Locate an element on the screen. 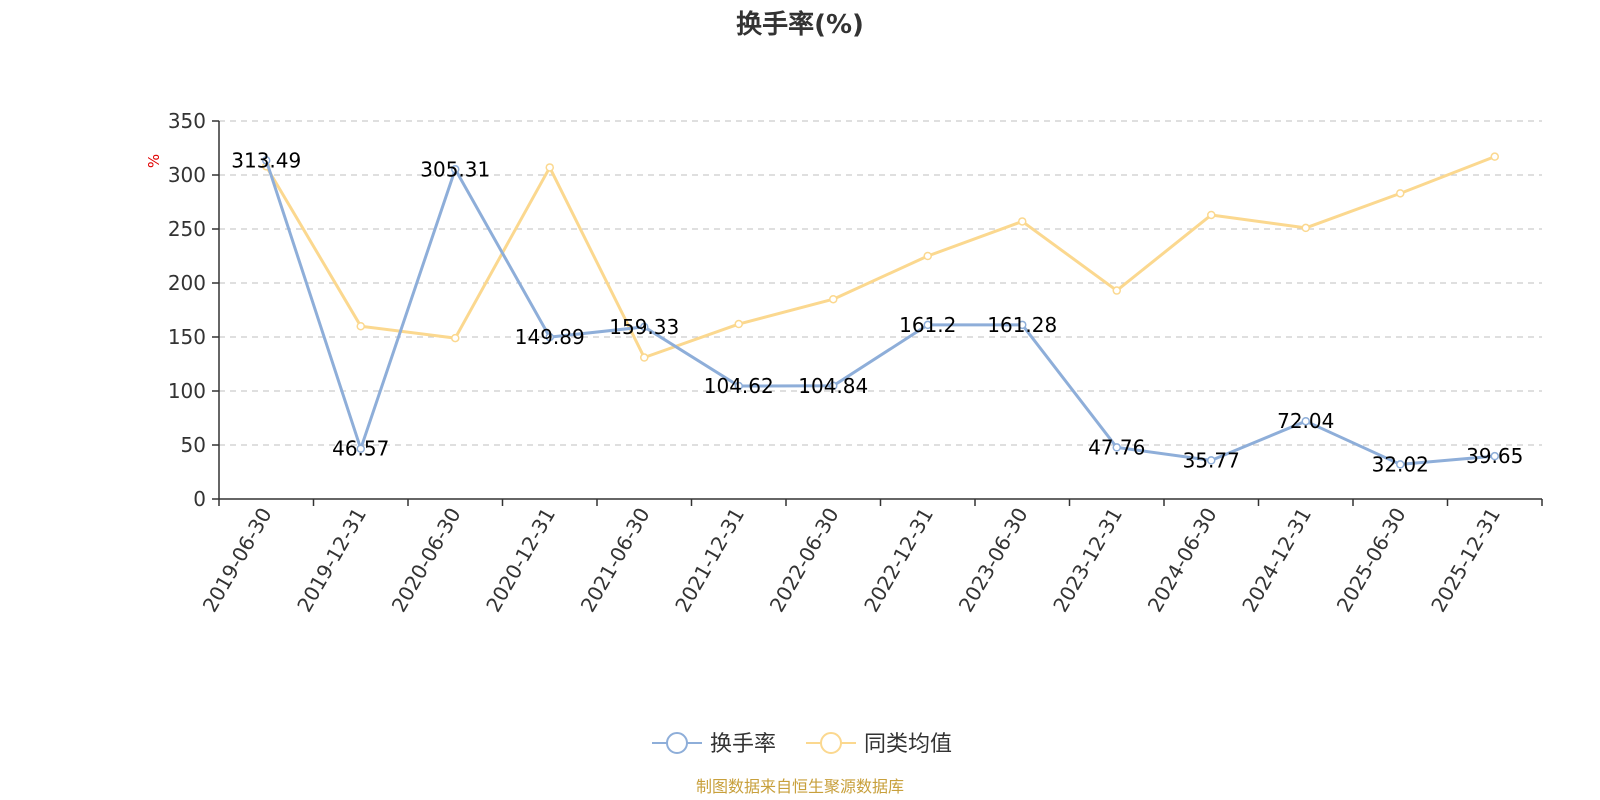 This screenshot has width=1600, height=800. y-axis-label: % is located at coordinates (154, 161).